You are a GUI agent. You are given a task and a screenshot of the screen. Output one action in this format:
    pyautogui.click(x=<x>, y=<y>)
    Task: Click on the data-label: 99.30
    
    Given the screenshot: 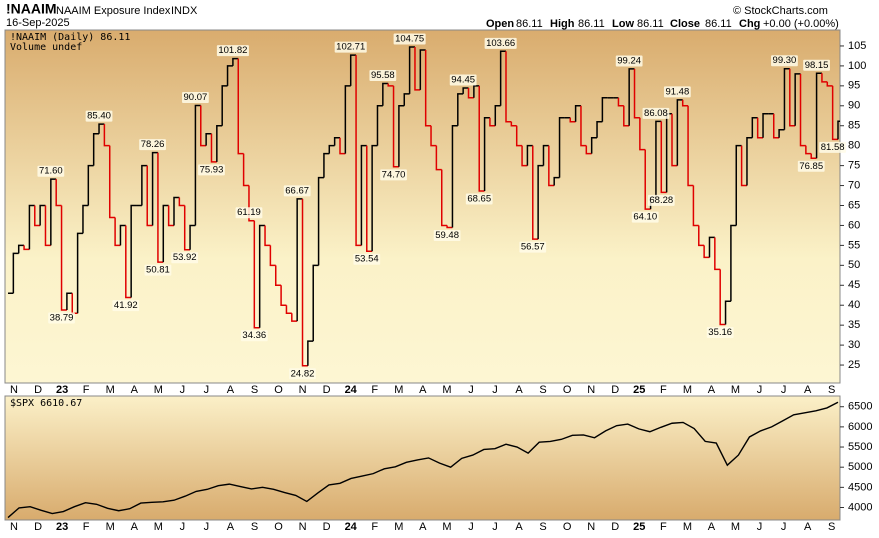 What is the action you would take?
    pyautogui.click(x=785, y=60)
    